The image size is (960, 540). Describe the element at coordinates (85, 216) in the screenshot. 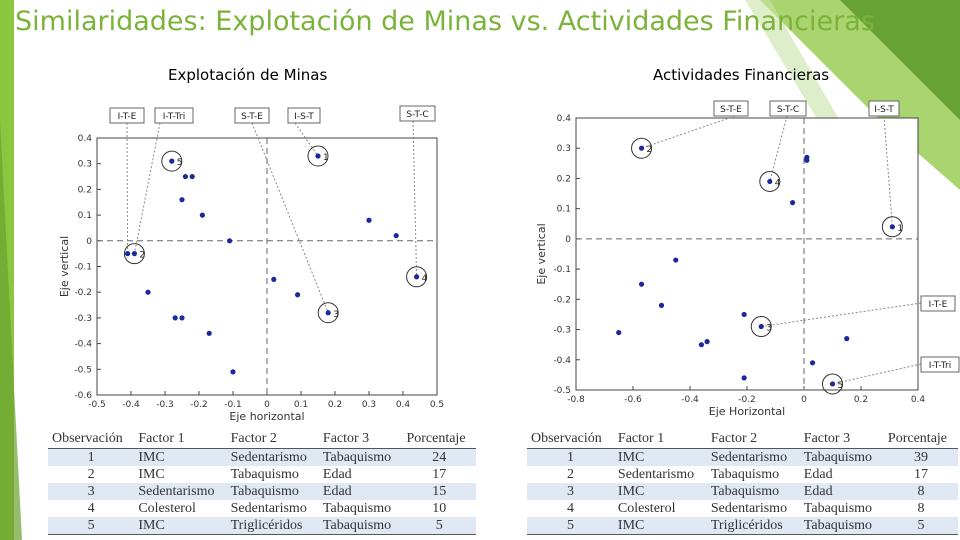

I see `y-tick-label: 0.1` at that location.